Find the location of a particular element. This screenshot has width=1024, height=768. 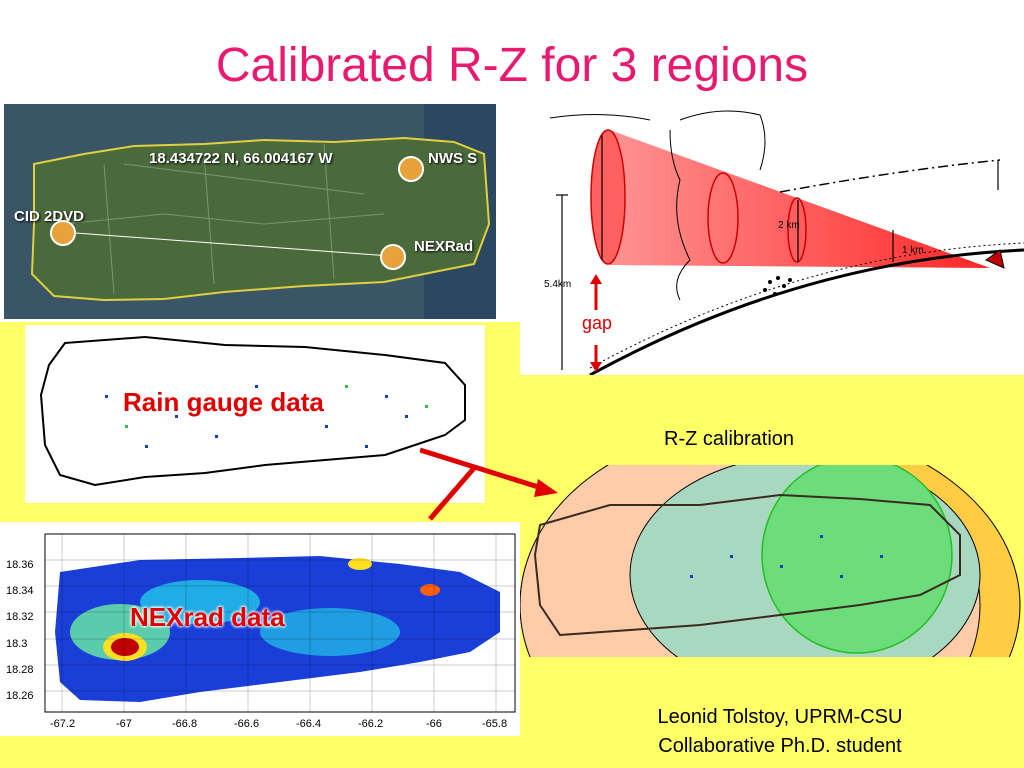

y-tick: 18.28 is located at coordinates (20, 669).